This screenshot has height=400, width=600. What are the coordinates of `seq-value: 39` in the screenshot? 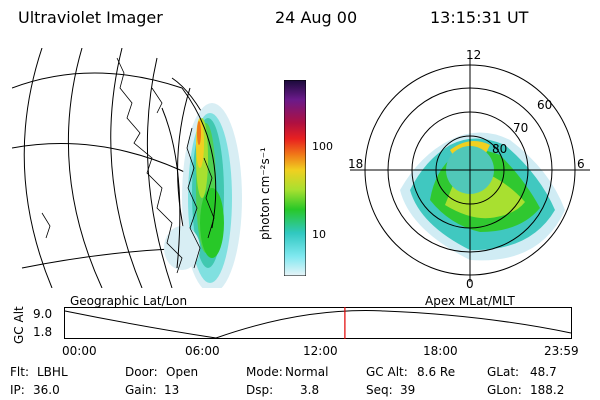 It's located at (408, 390).